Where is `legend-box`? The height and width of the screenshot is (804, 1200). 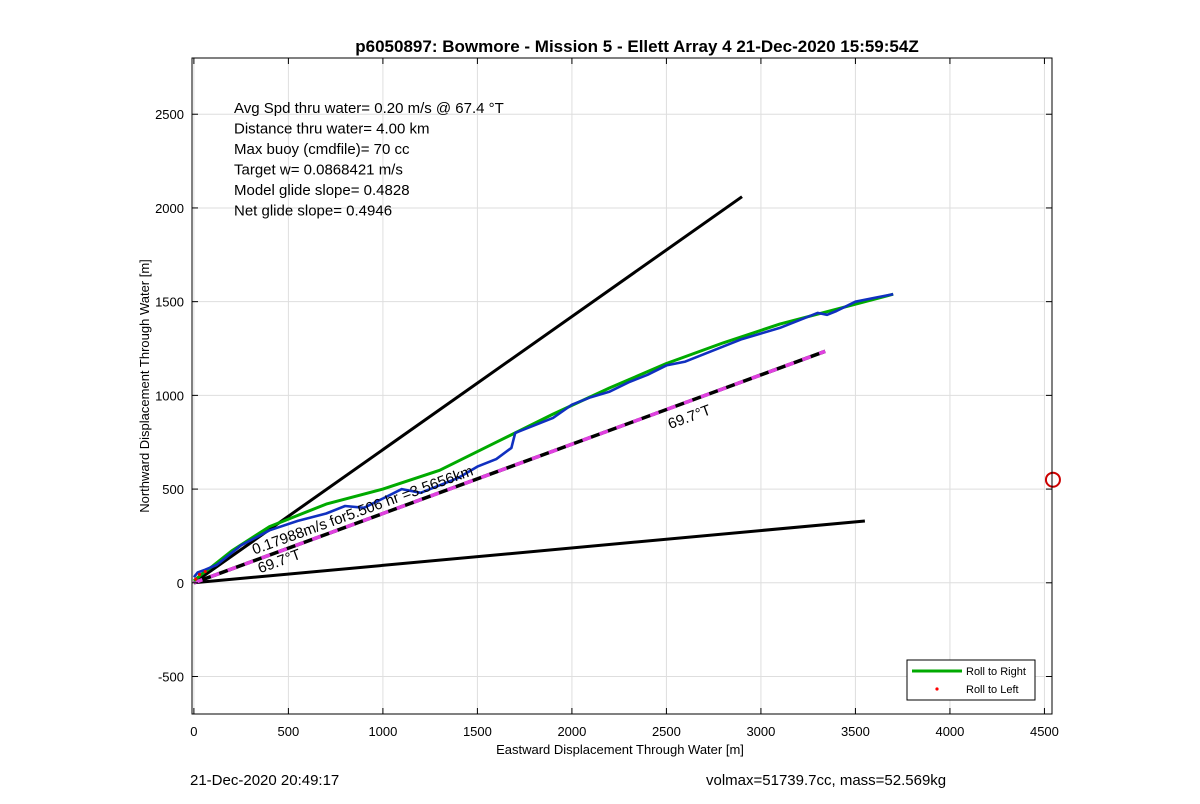 legend-box is located at coordinates (971, 680).